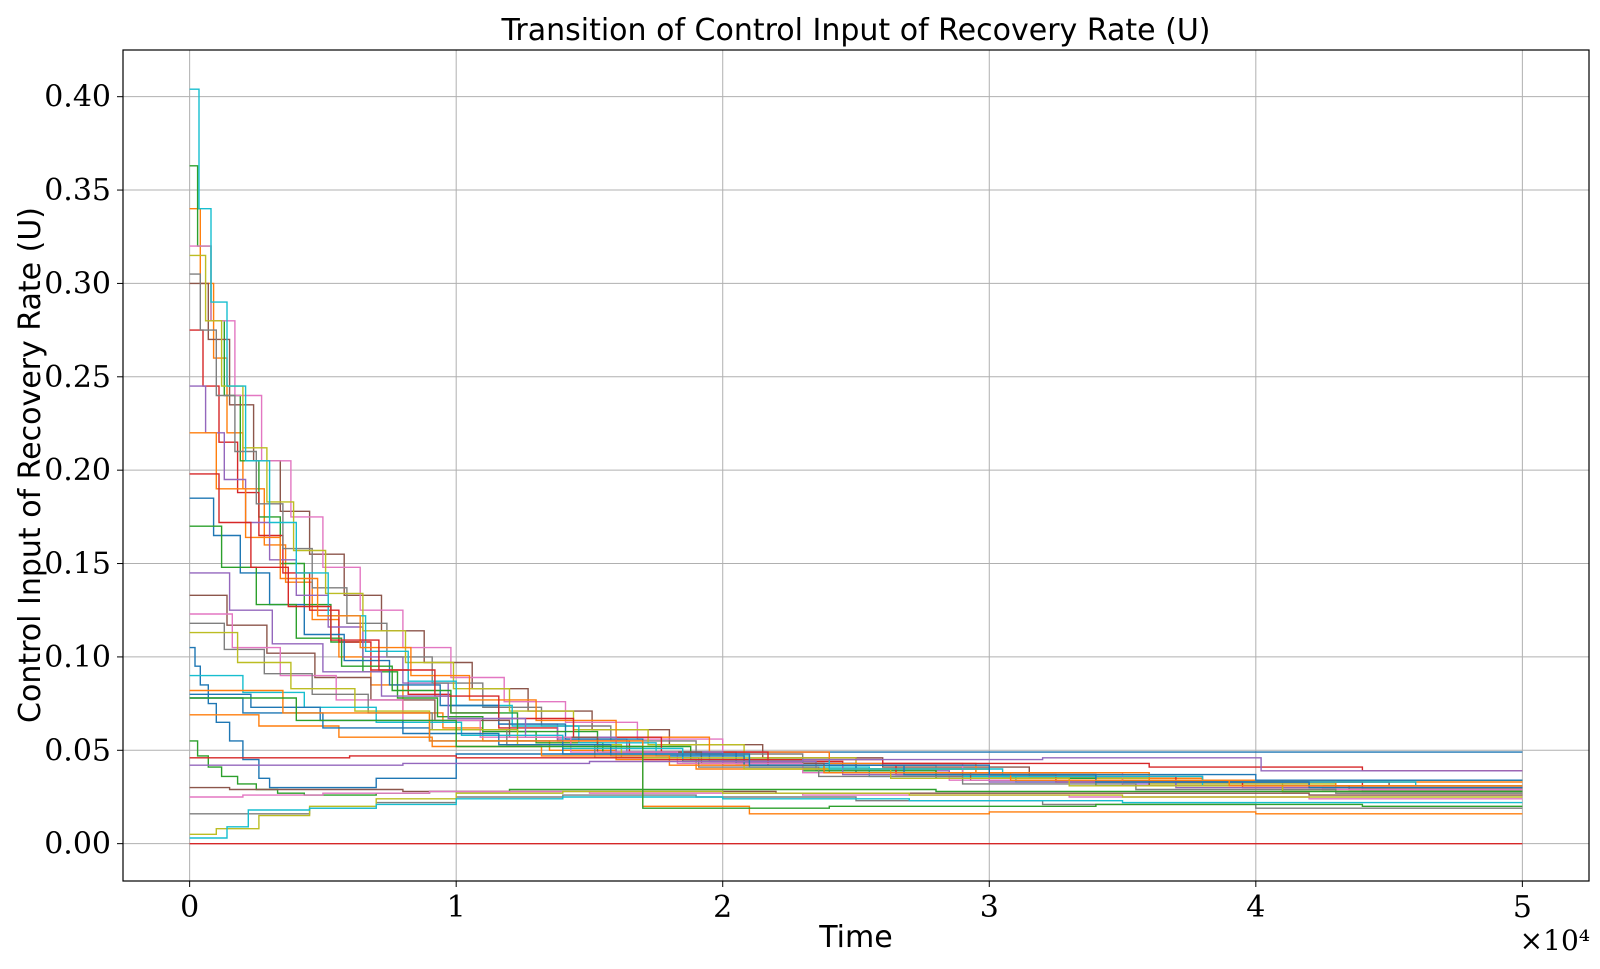  I want to click on y-tick-label: 0.25, so click(77, 377).